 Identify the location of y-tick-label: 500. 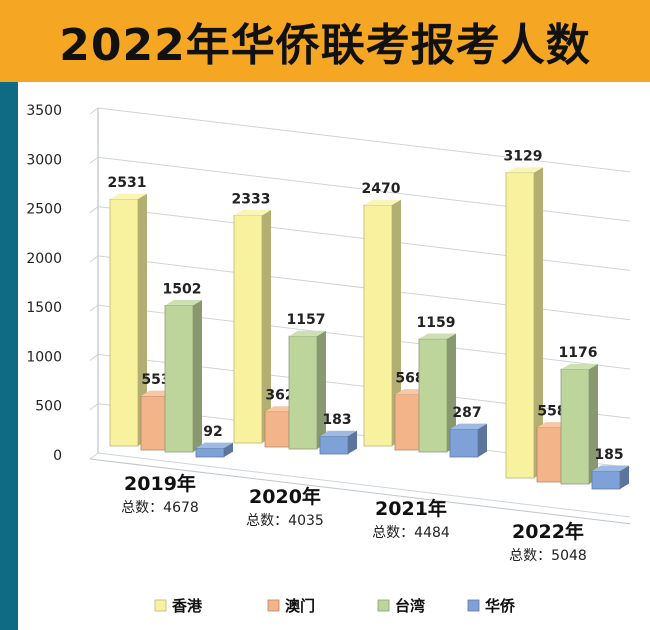
(48, 407).